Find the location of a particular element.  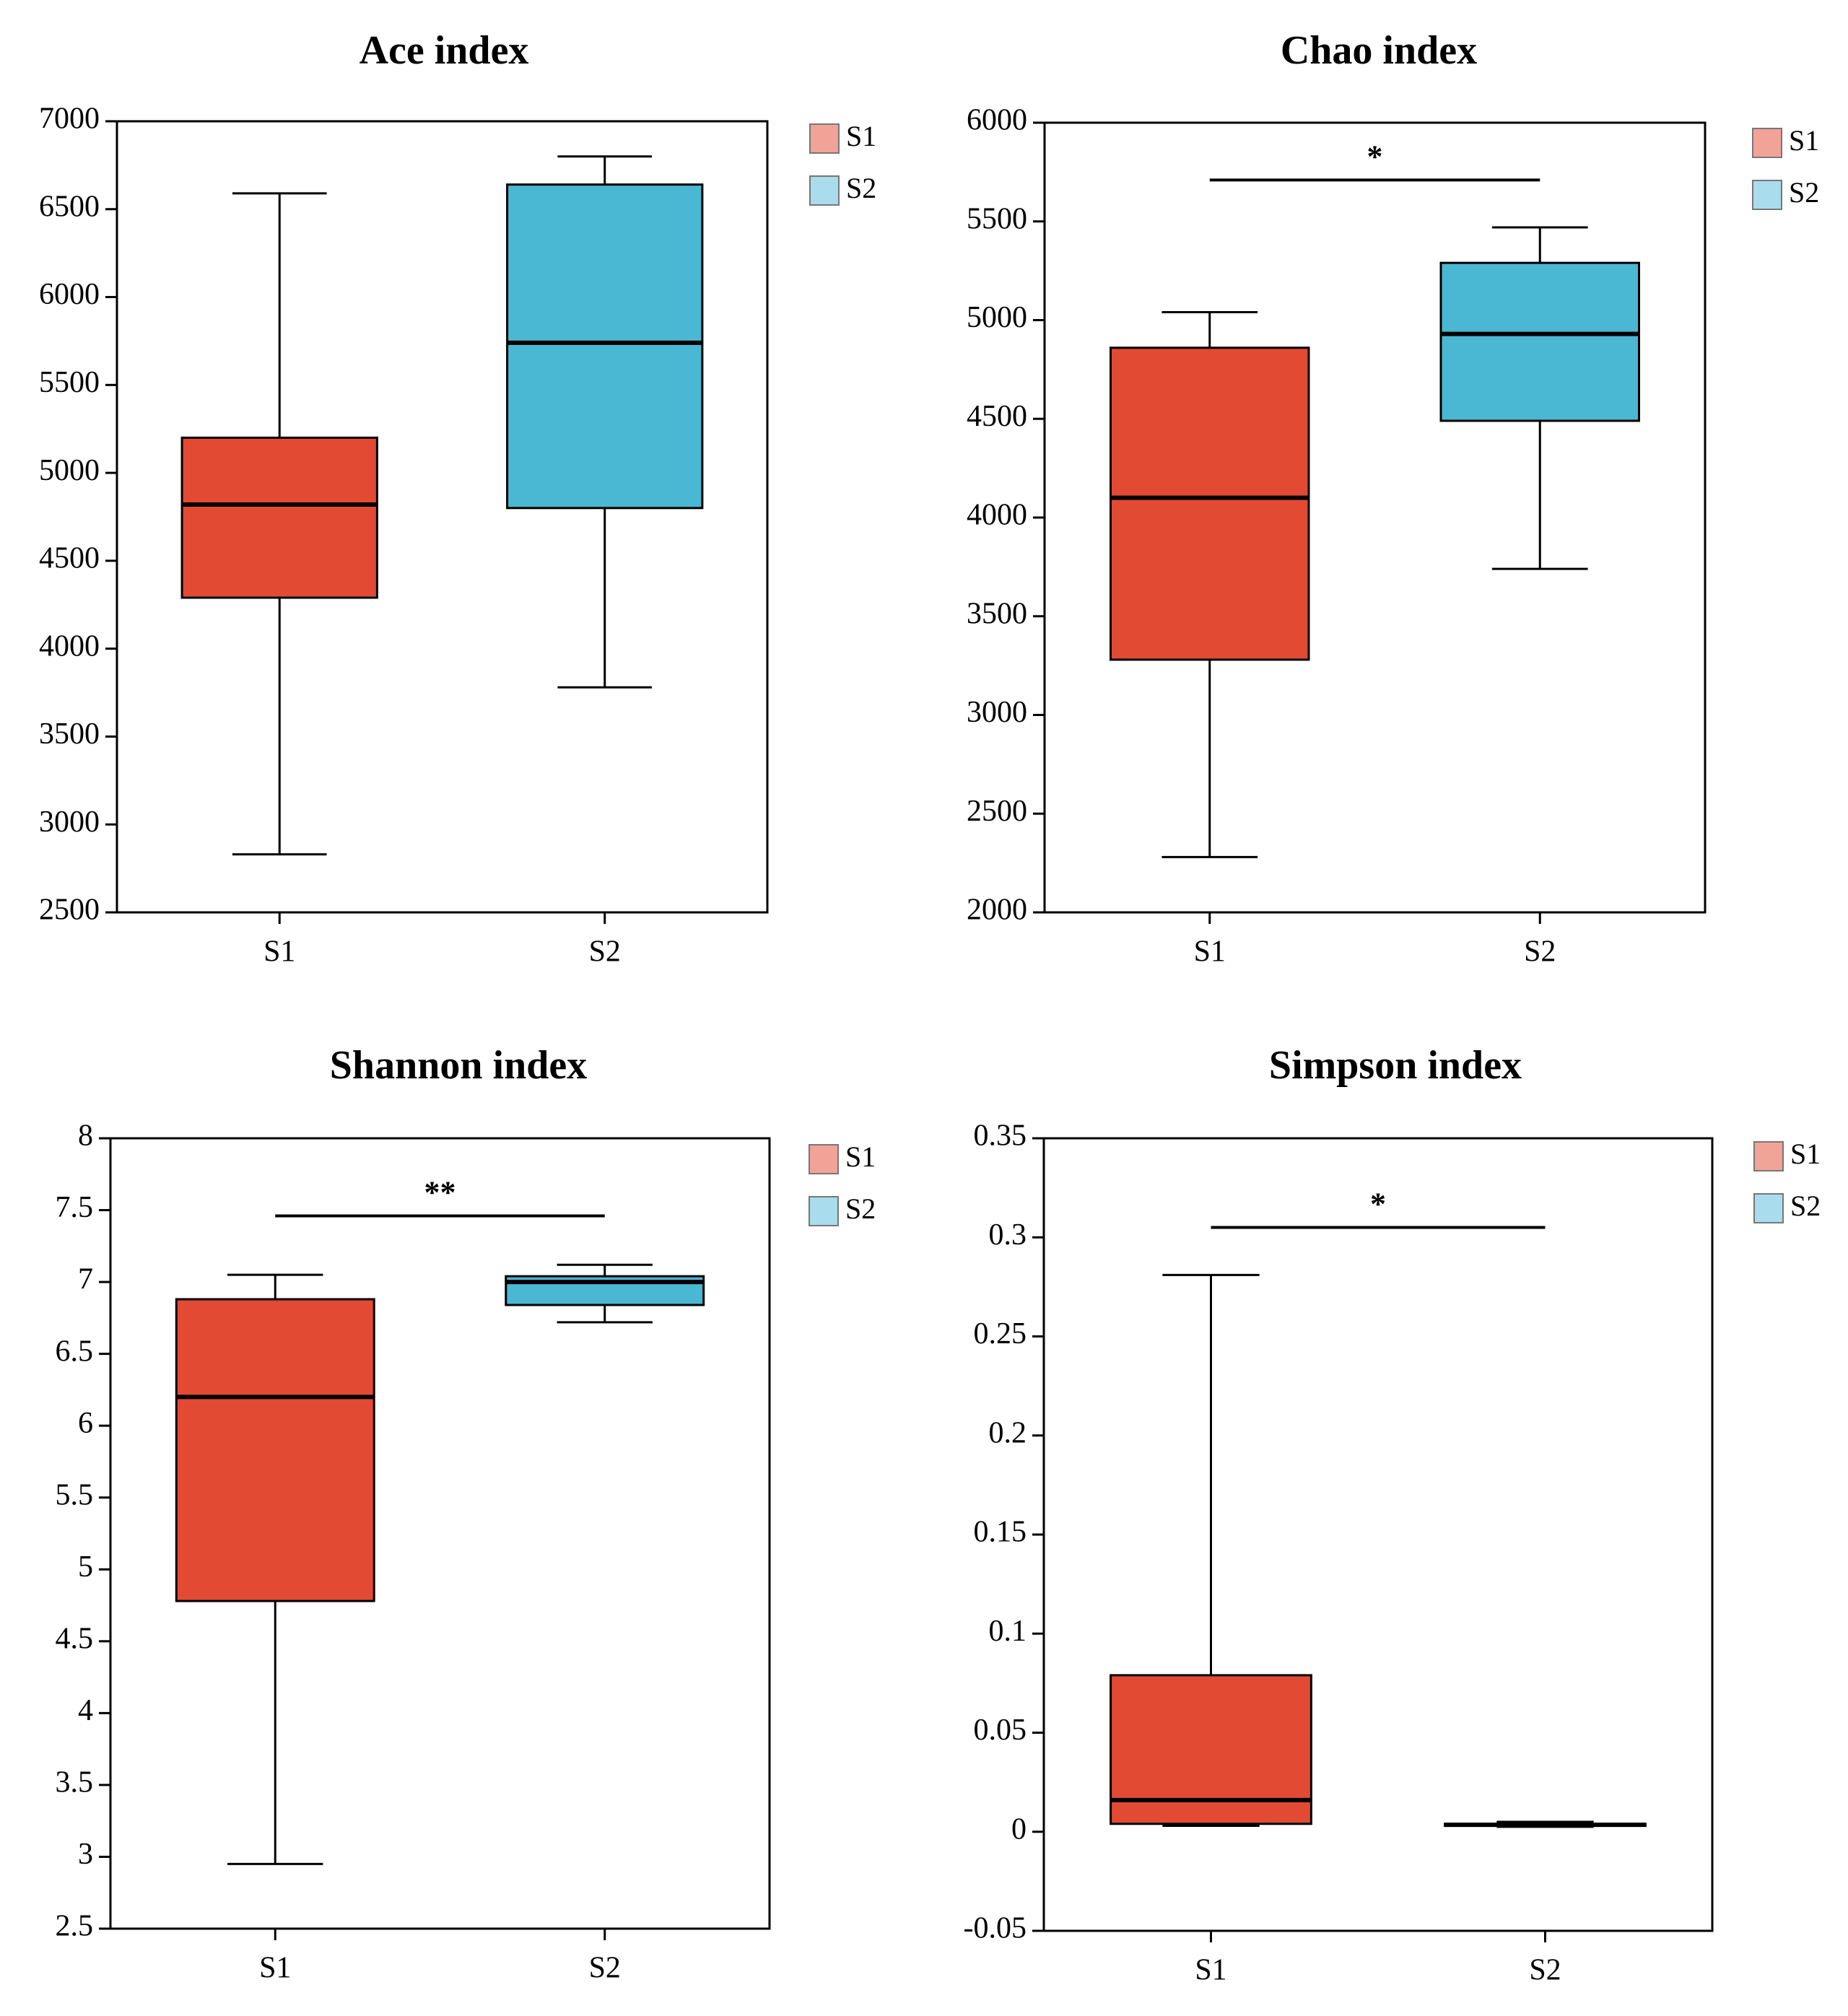

y-tick-label: 0 is located at coordinates (1019, 1829).